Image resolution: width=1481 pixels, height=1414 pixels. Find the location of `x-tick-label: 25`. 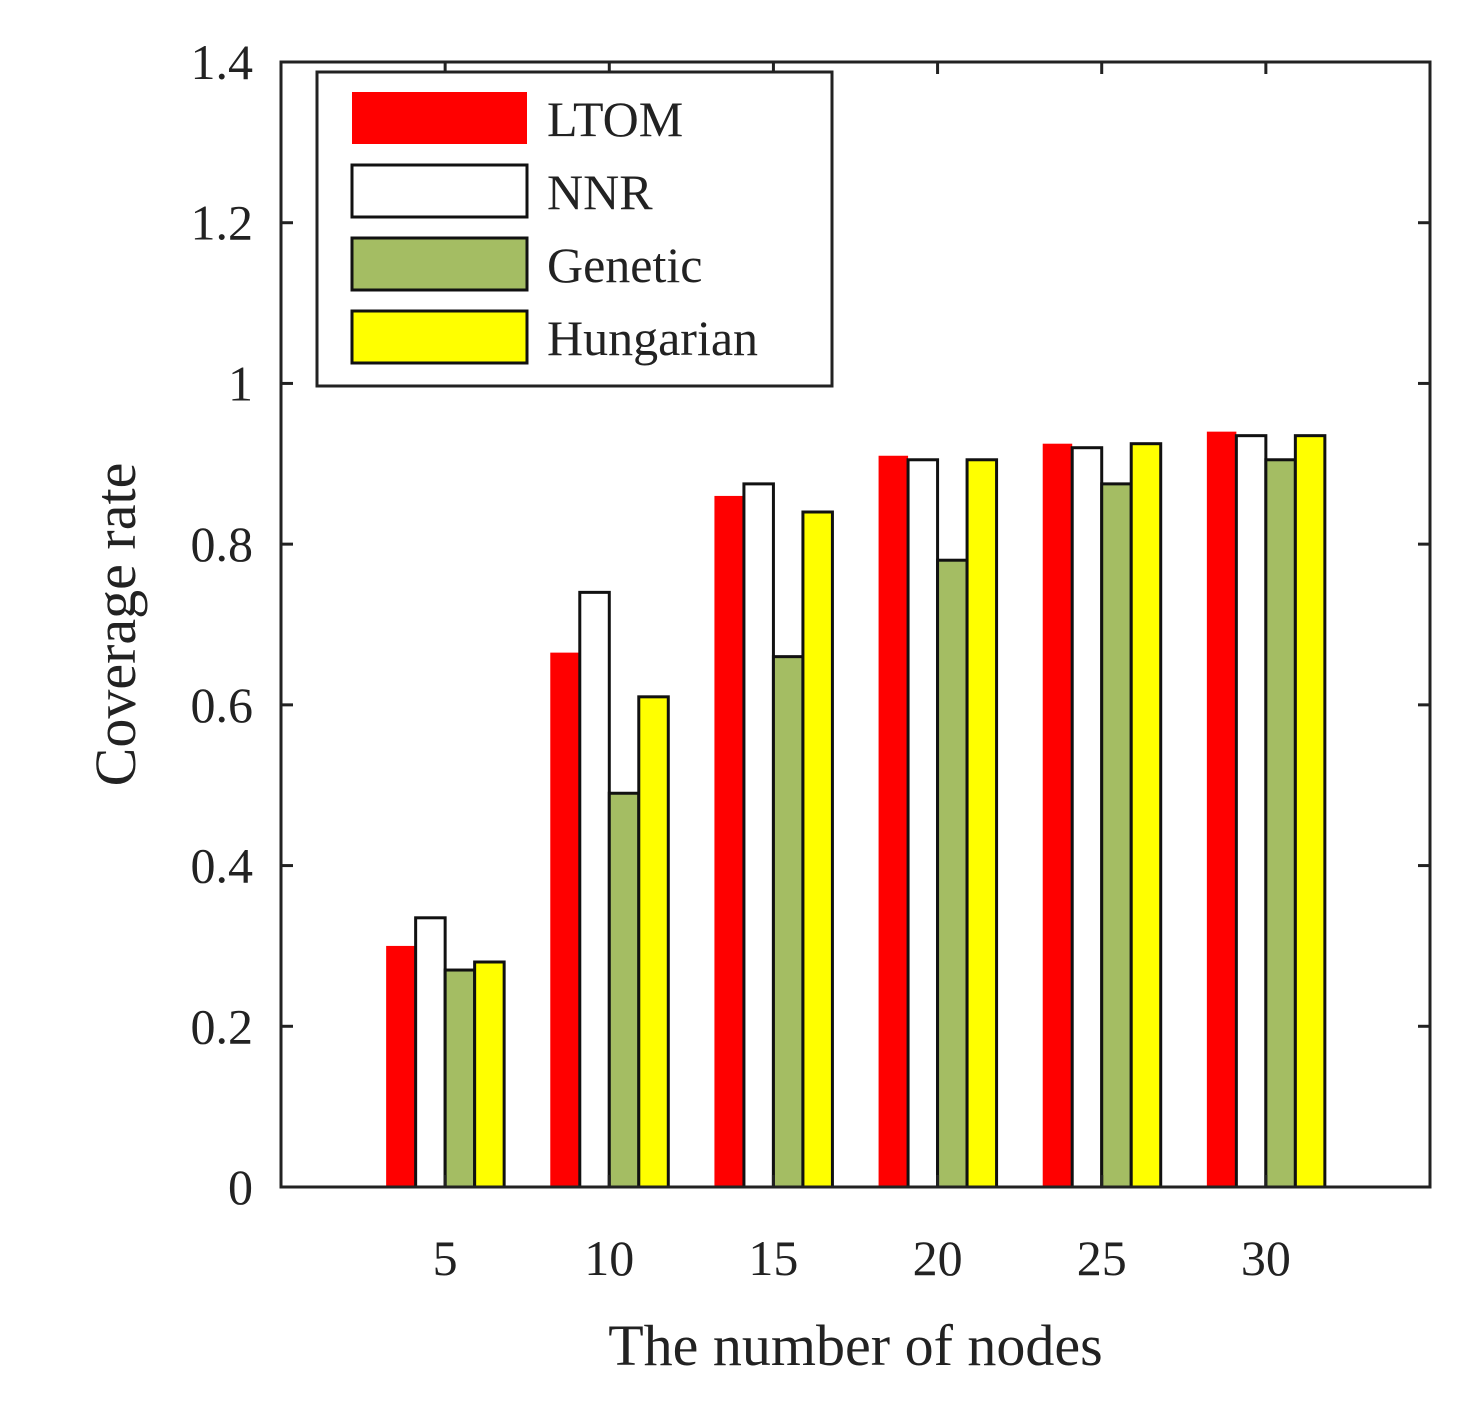

x-tick-label: 25 is located at coordinates (1102, 1258).